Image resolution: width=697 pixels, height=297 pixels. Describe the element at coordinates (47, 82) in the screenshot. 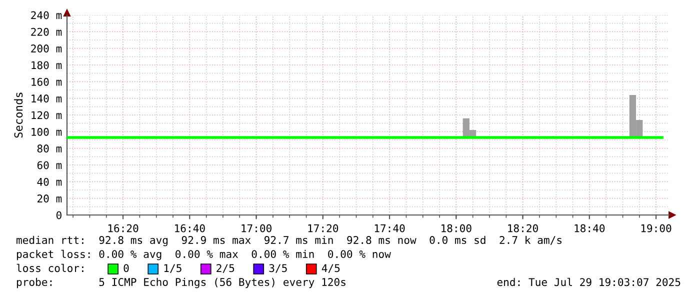

I see `y-tick-label: 160 m` at that location.